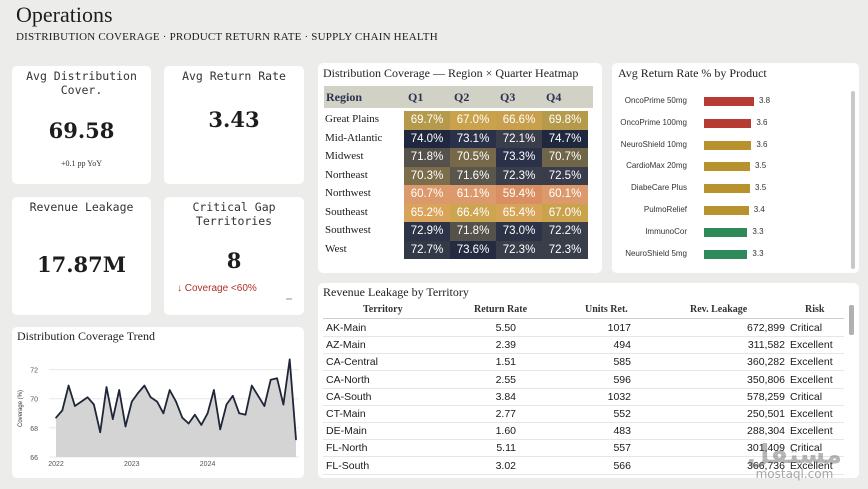 The height and width of the screenshot is (489, 868). Describe the element at coordinates (565, 157) in the screenshot. I see `heatmap-cell: 70.7%` at that location.